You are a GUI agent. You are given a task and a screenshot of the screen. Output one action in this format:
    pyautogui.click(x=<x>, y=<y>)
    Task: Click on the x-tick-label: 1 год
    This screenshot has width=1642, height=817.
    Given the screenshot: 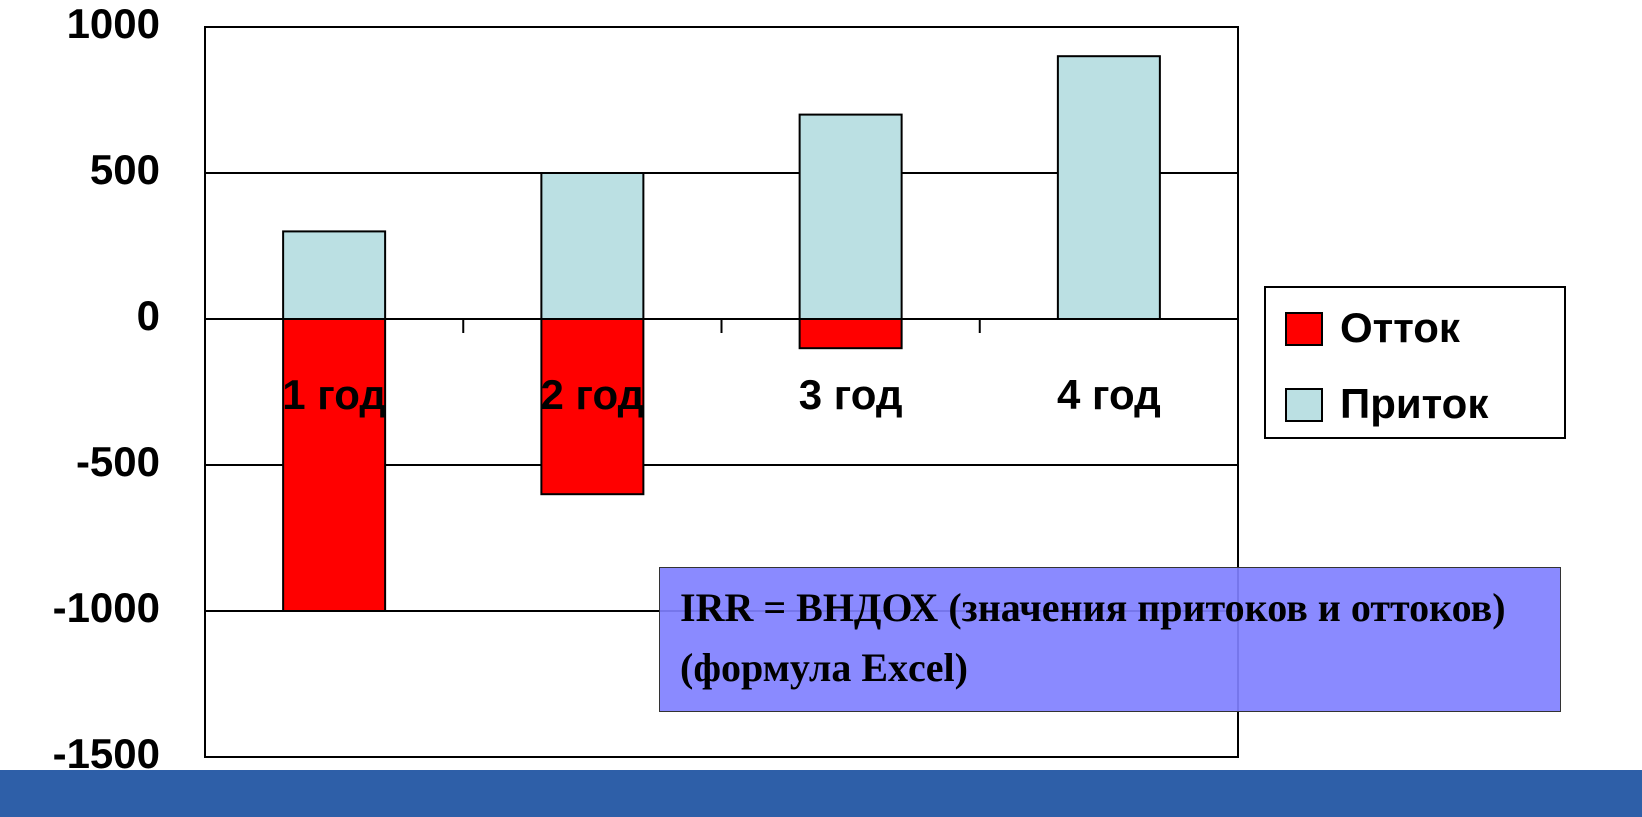 What is the action you would take?
    pyautogui.click(x=334, y=394)
    